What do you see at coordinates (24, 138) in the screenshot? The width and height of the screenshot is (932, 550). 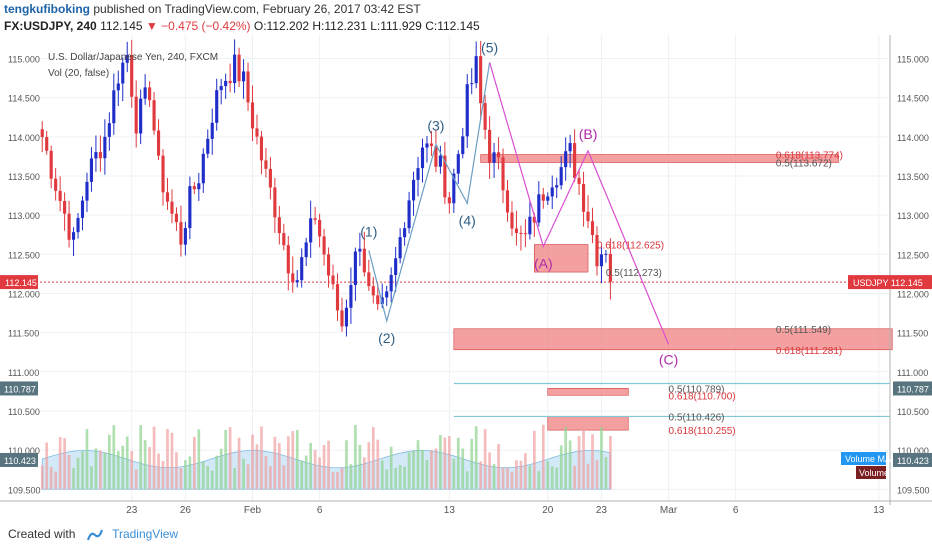 I see `y-tick-label-left: 114.000` at bounding box center [24, 138].